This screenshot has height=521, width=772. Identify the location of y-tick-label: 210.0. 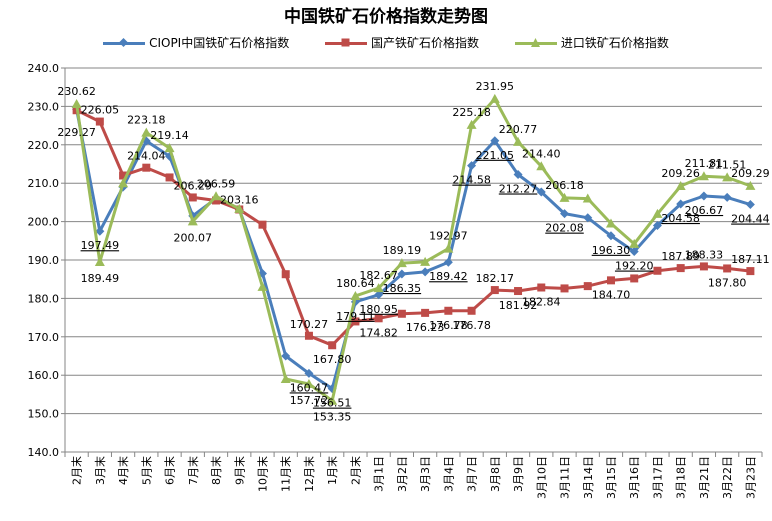
(44, 183).